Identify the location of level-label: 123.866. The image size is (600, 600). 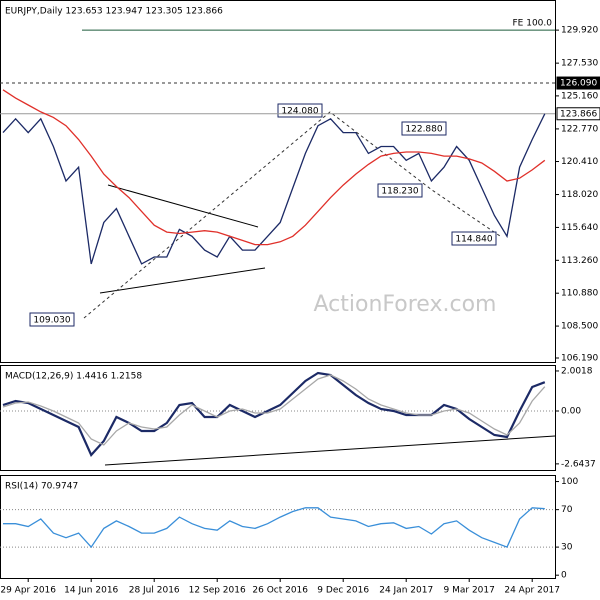
(578, 114).